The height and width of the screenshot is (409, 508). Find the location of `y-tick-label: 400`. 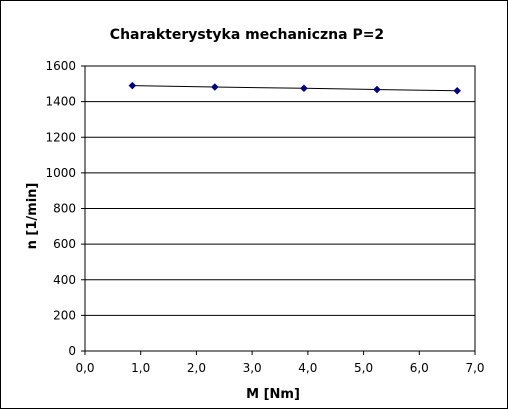

y-tick-label: 400 is located at coordinates (64, 280).